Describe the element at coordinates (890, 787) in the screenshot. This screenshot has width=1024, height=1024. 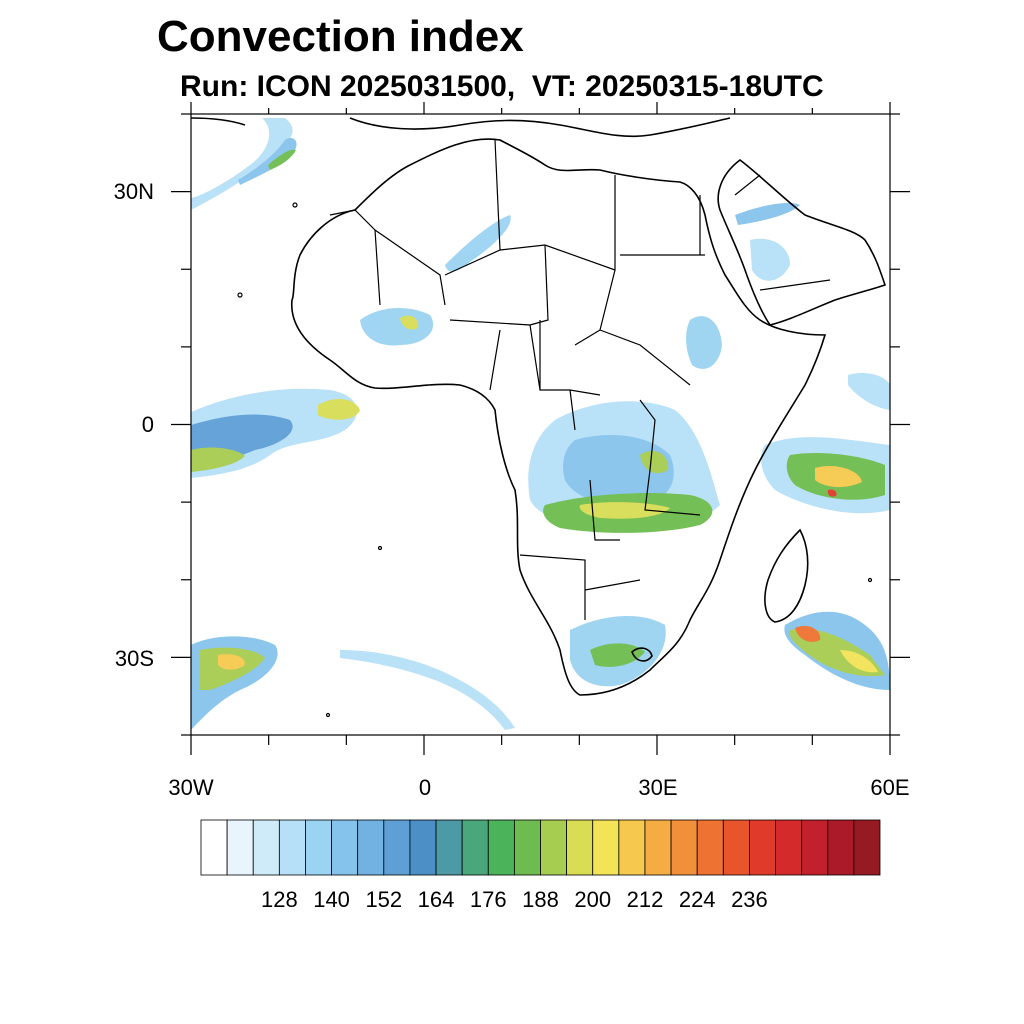
I see `lon-label-60e: 60E` at that location.